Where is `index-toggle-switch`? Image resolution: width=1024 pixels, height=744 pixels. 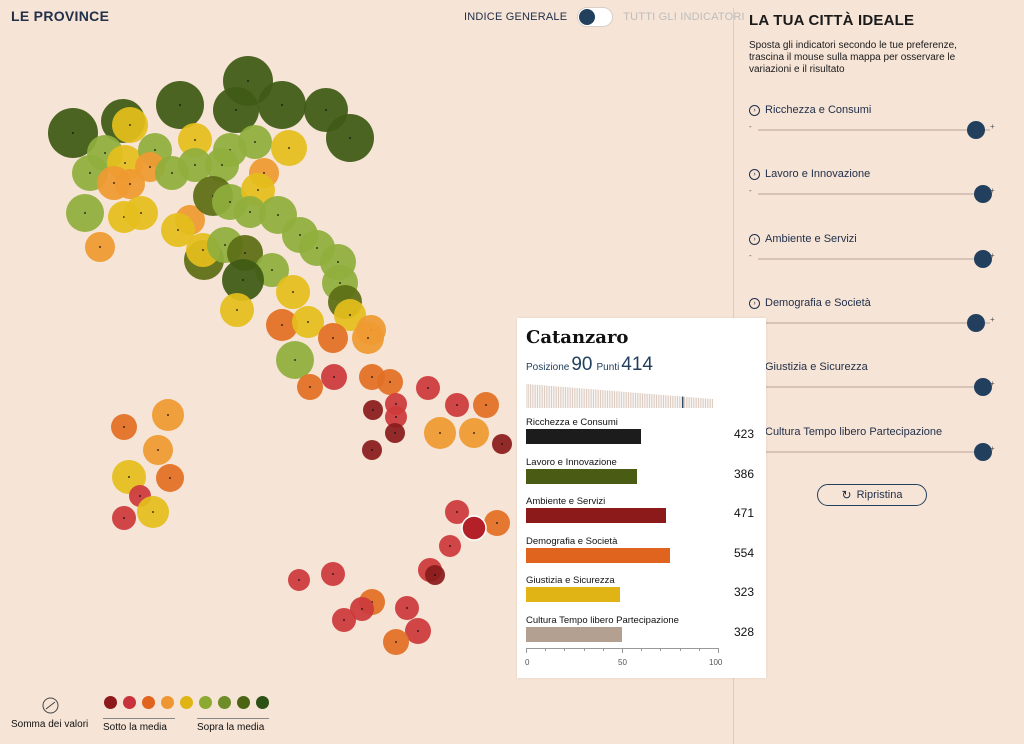
index-toggle-switch is located at coordinates (595, 17).